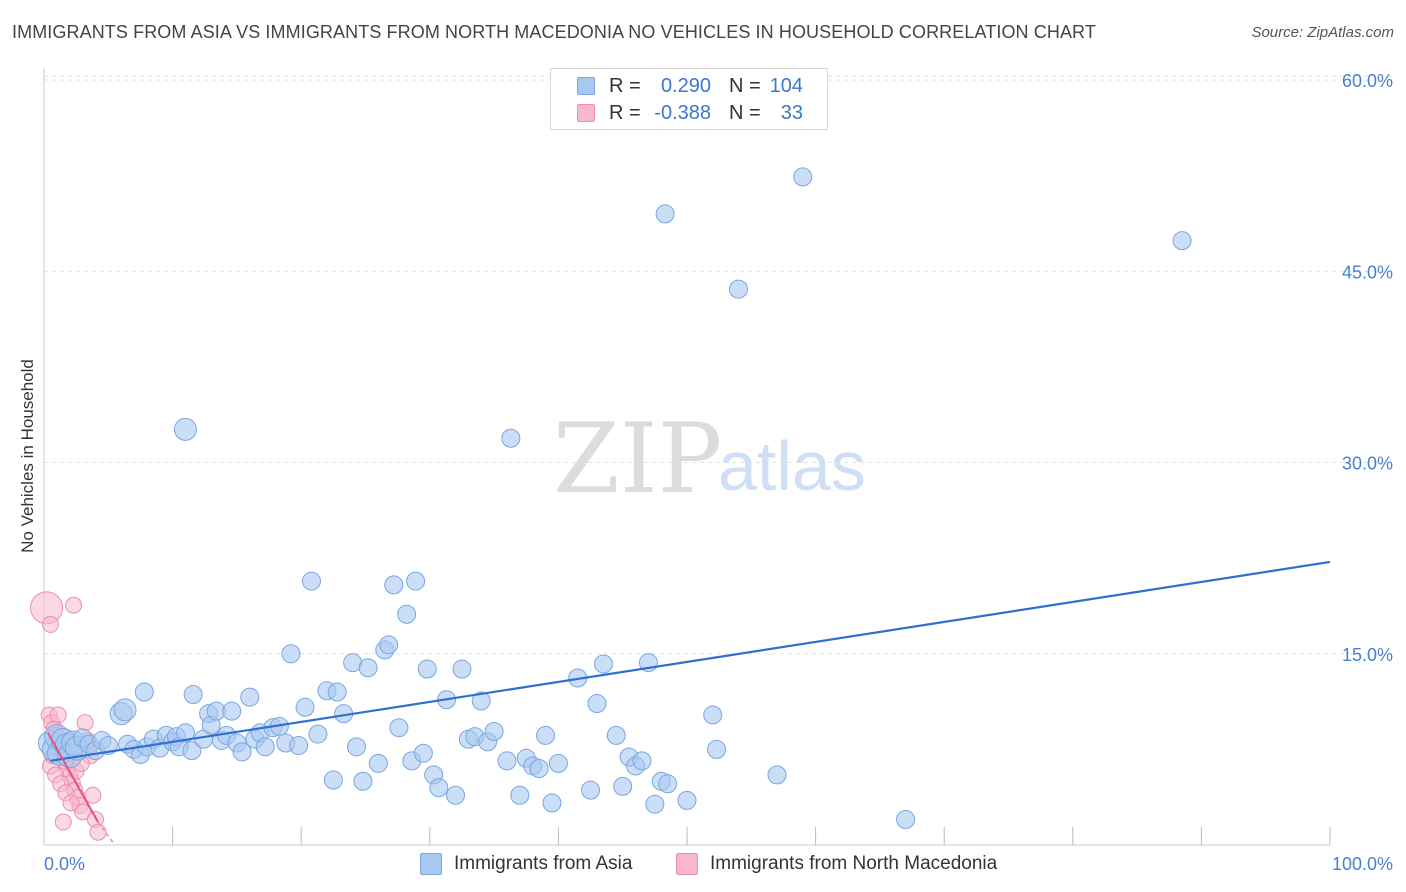  What do you see at coordinates (1367, 272) in the screenshot?
I see `y-tick-label: 45.0%` at bounding box center [1367, 272].